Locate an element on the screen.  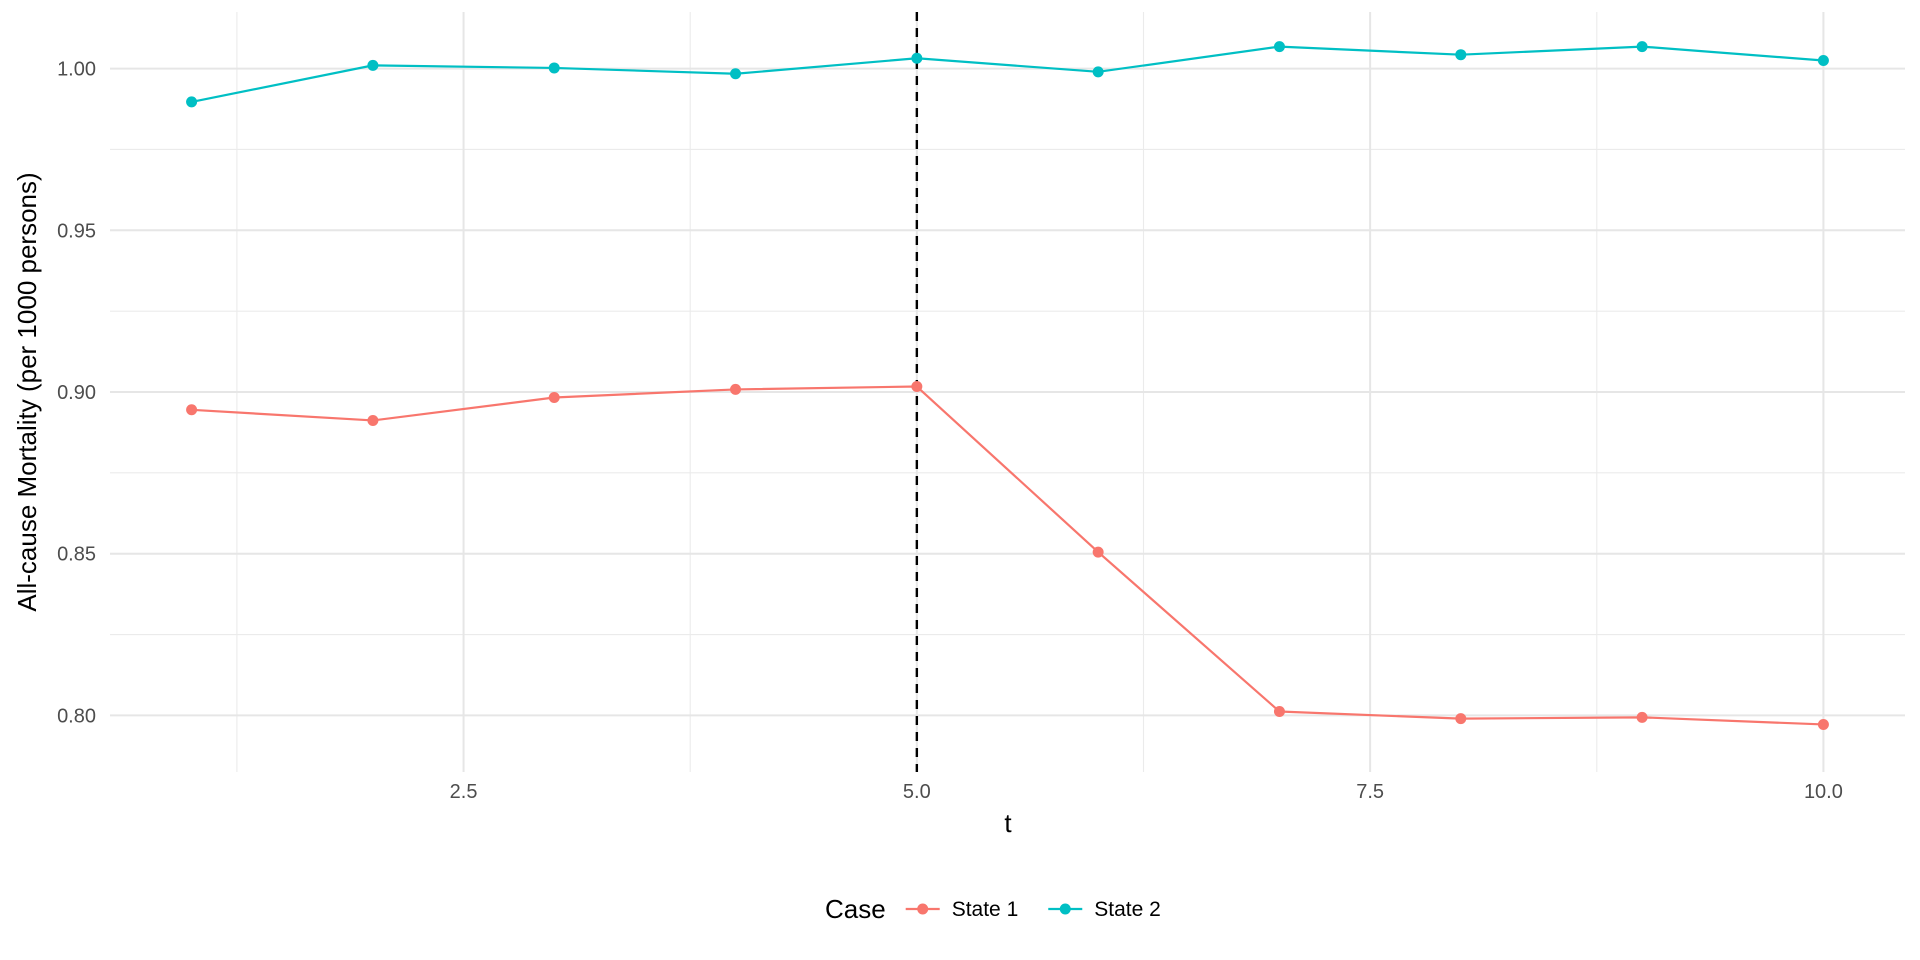
y-axis-title: All-cause Mortality (per 1000 persons) is located at coordinates (27, 391).